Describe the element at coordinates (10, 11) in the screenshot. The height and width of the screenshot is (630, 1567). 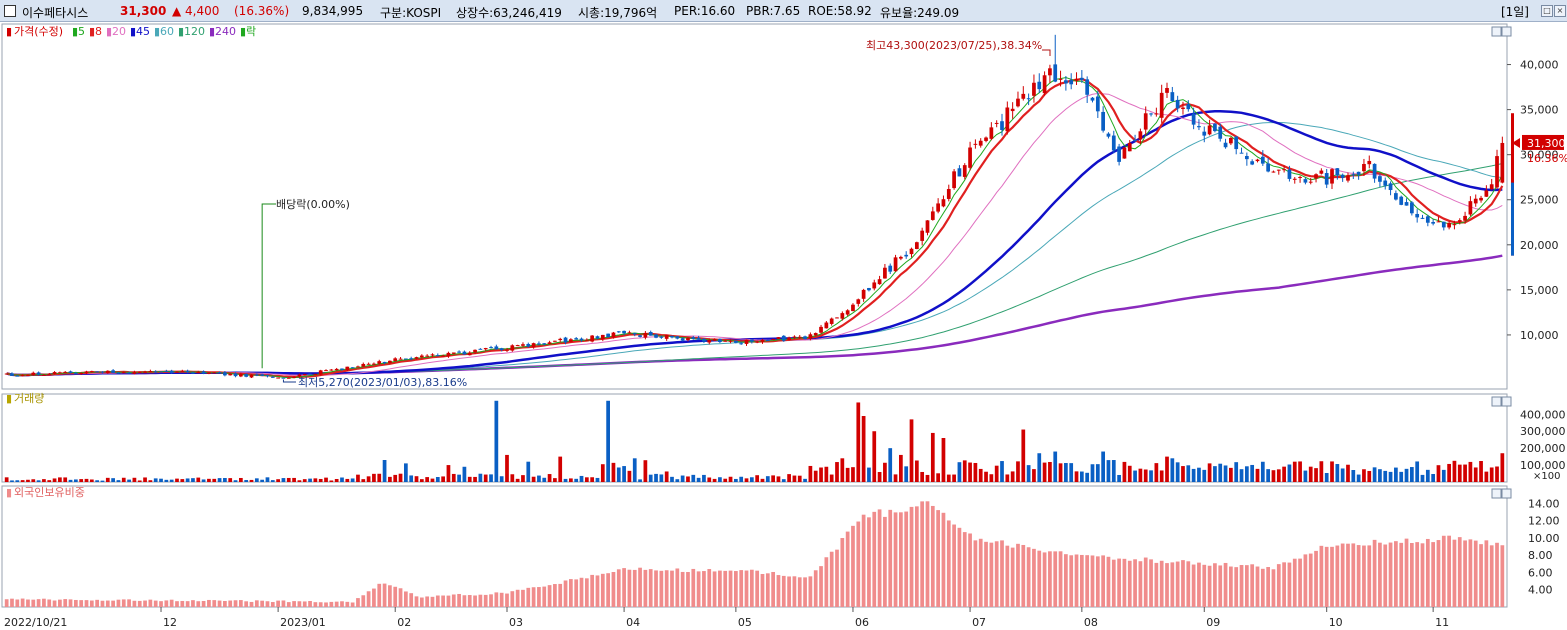
I see `select-checkbox-icon` at that location.